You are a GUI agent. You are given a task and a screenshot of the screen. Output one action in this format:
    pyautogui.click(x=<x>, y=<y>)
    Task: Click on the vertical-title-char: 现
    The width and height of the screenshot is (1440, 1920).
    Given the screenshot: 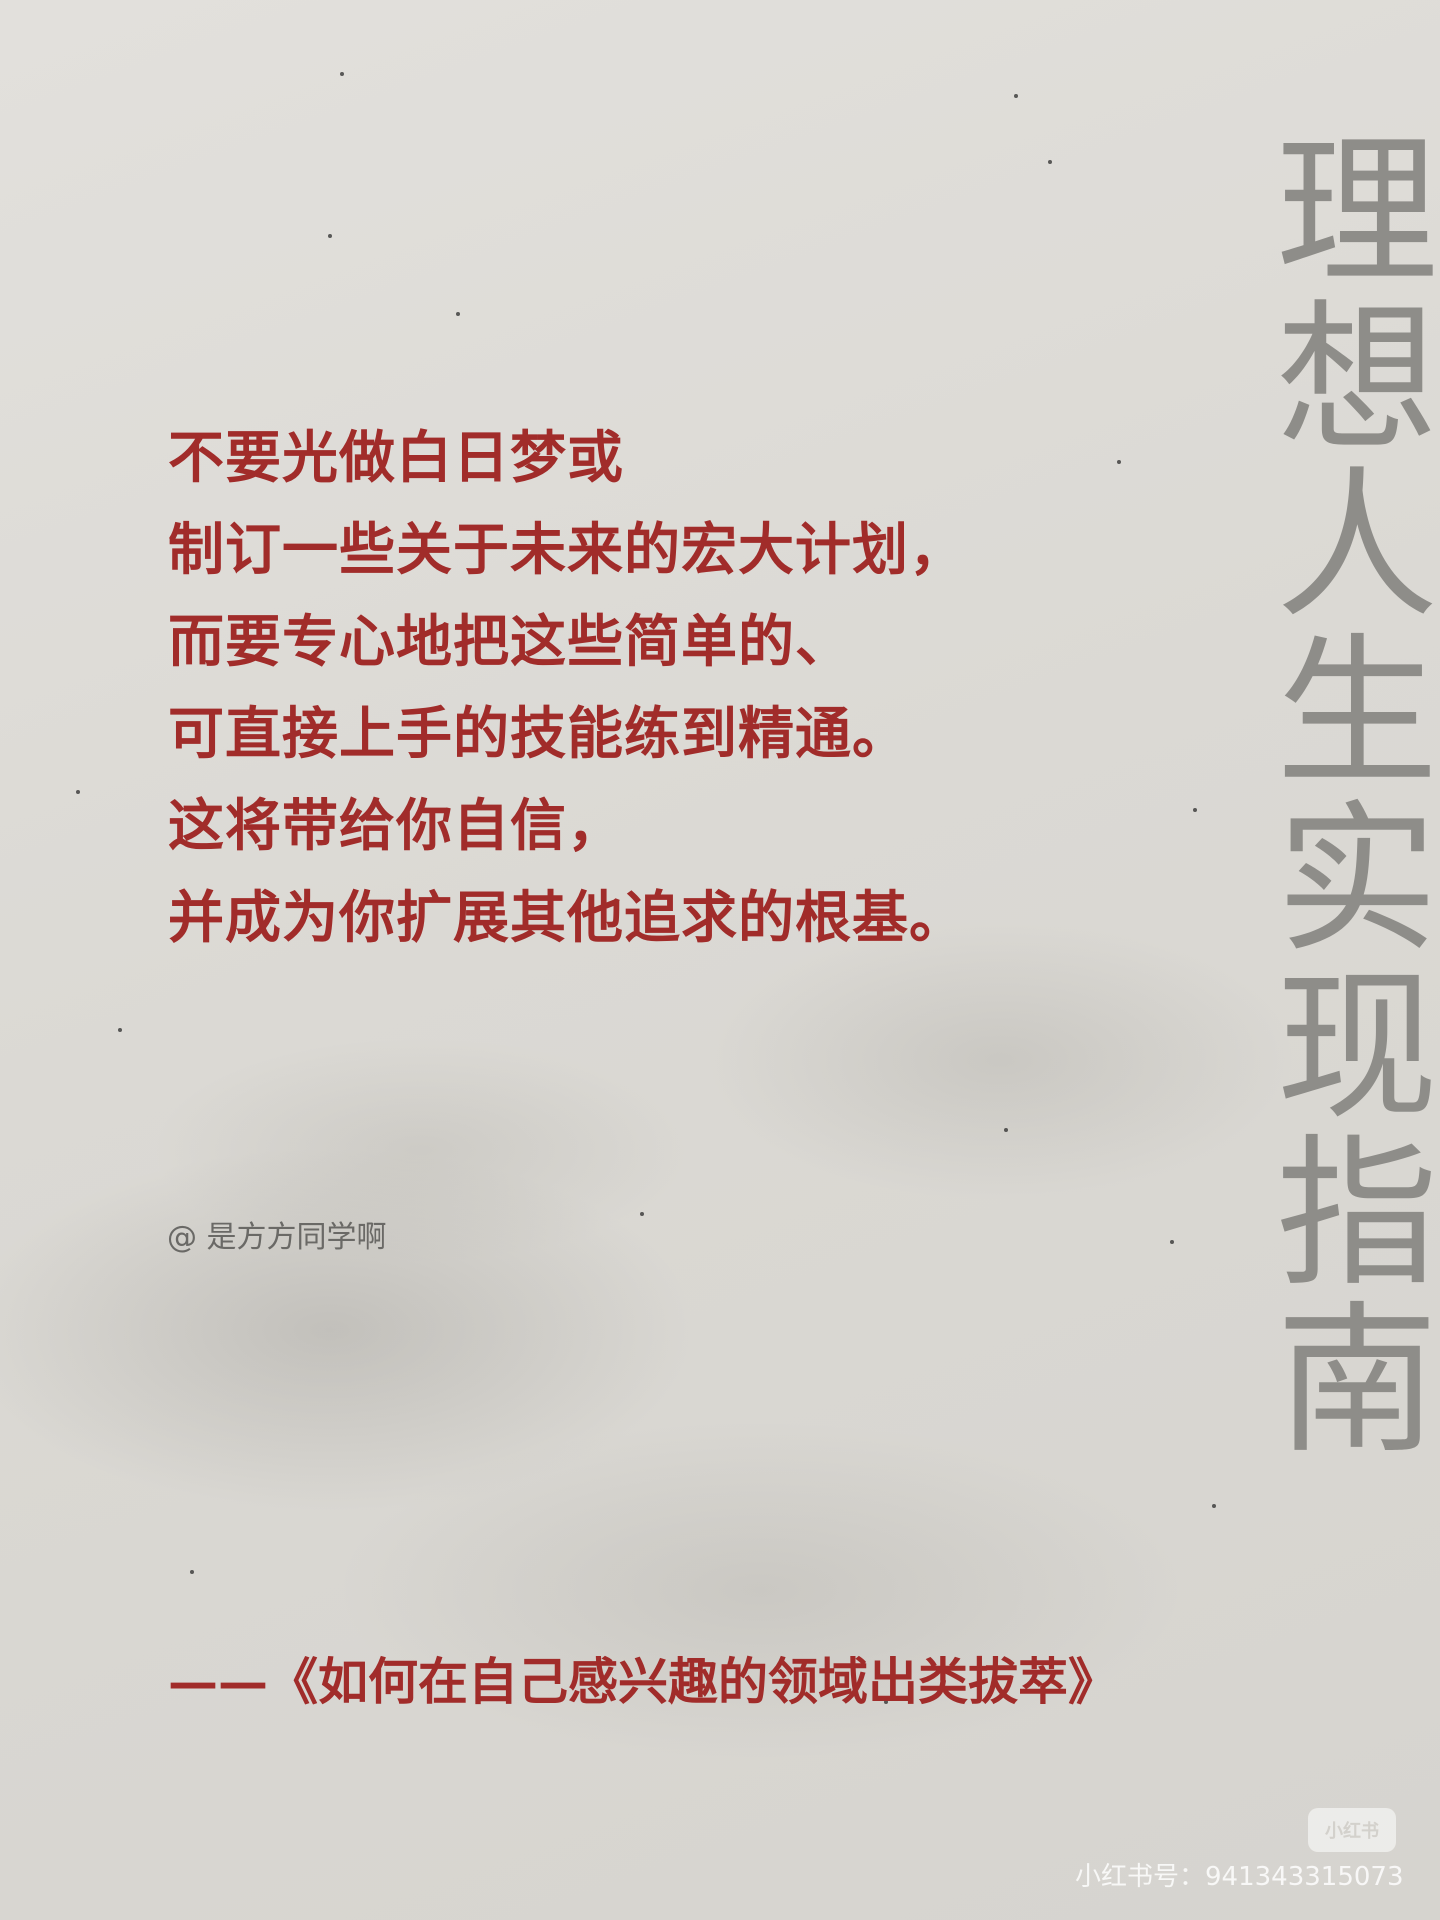 What is the action you would take?
    pyautogui.click(x=1357, y=1048)
    